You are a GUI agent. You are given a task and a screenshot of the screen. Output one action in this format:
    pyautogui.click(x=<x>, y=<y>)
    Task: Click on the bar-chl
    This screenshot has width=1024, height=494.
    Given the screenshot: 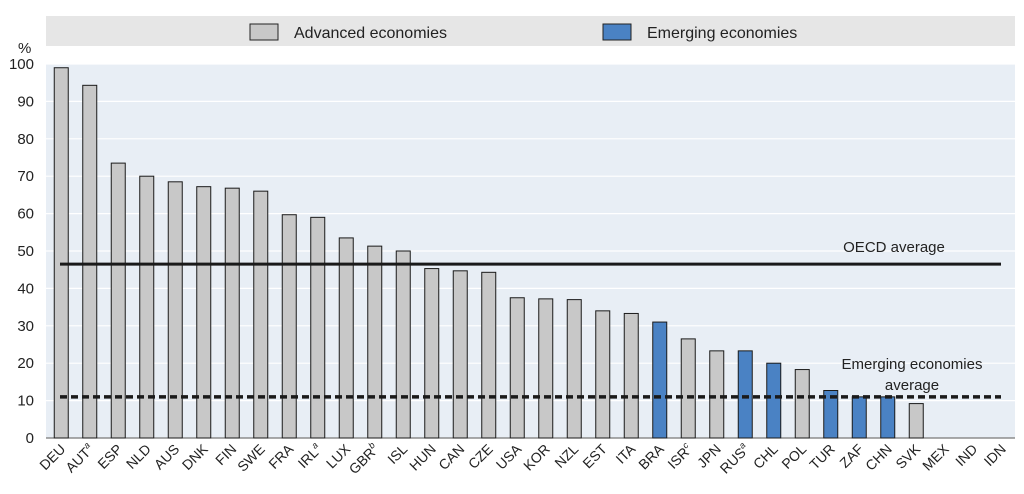 What is the action you would take?
    pyautogui.click(x=774, y=400)
    